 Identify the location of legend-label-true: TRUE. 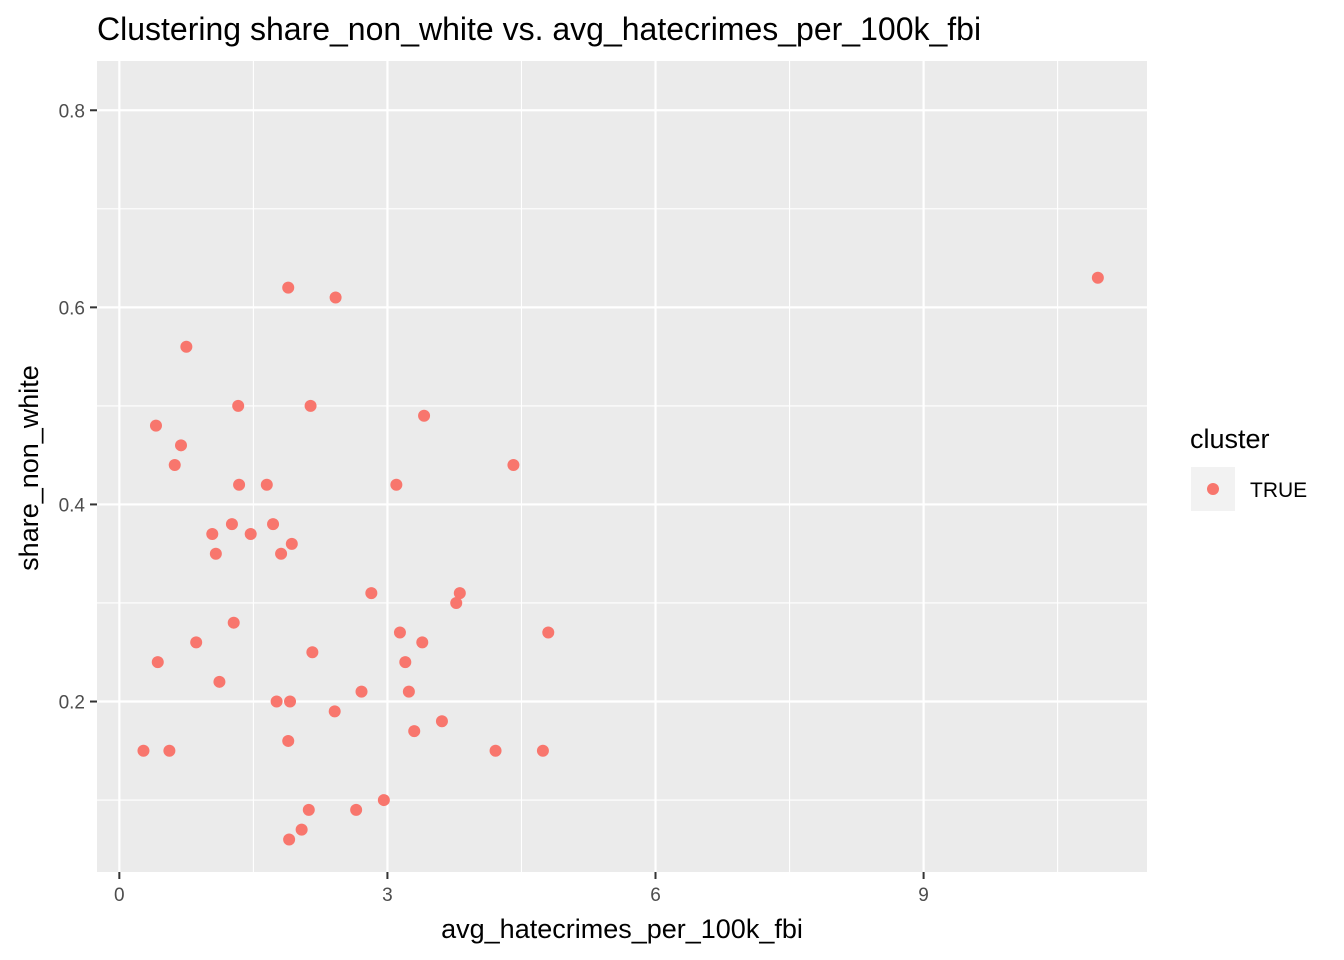
(1278, 490).